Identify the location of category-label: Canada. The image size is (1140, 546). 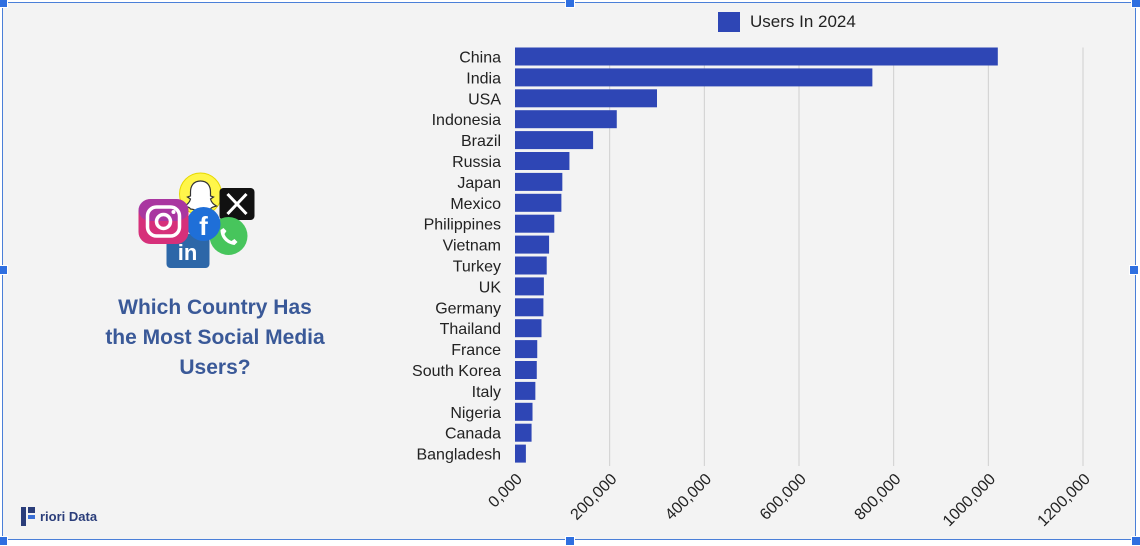
(473, 434).